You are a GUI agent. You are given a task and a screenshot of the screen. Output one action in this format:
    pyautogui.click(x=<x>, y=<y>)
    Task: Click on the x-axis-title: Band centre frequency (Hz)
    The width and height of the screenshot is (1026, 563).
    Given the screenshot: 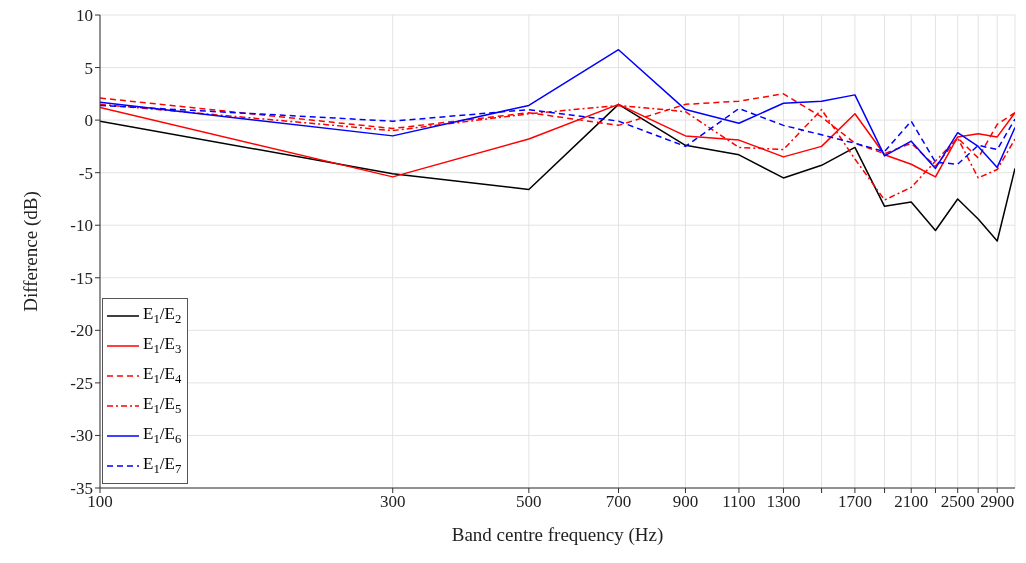 What is the action you would take?
    pyautogui.click(x=557, y=535)
    